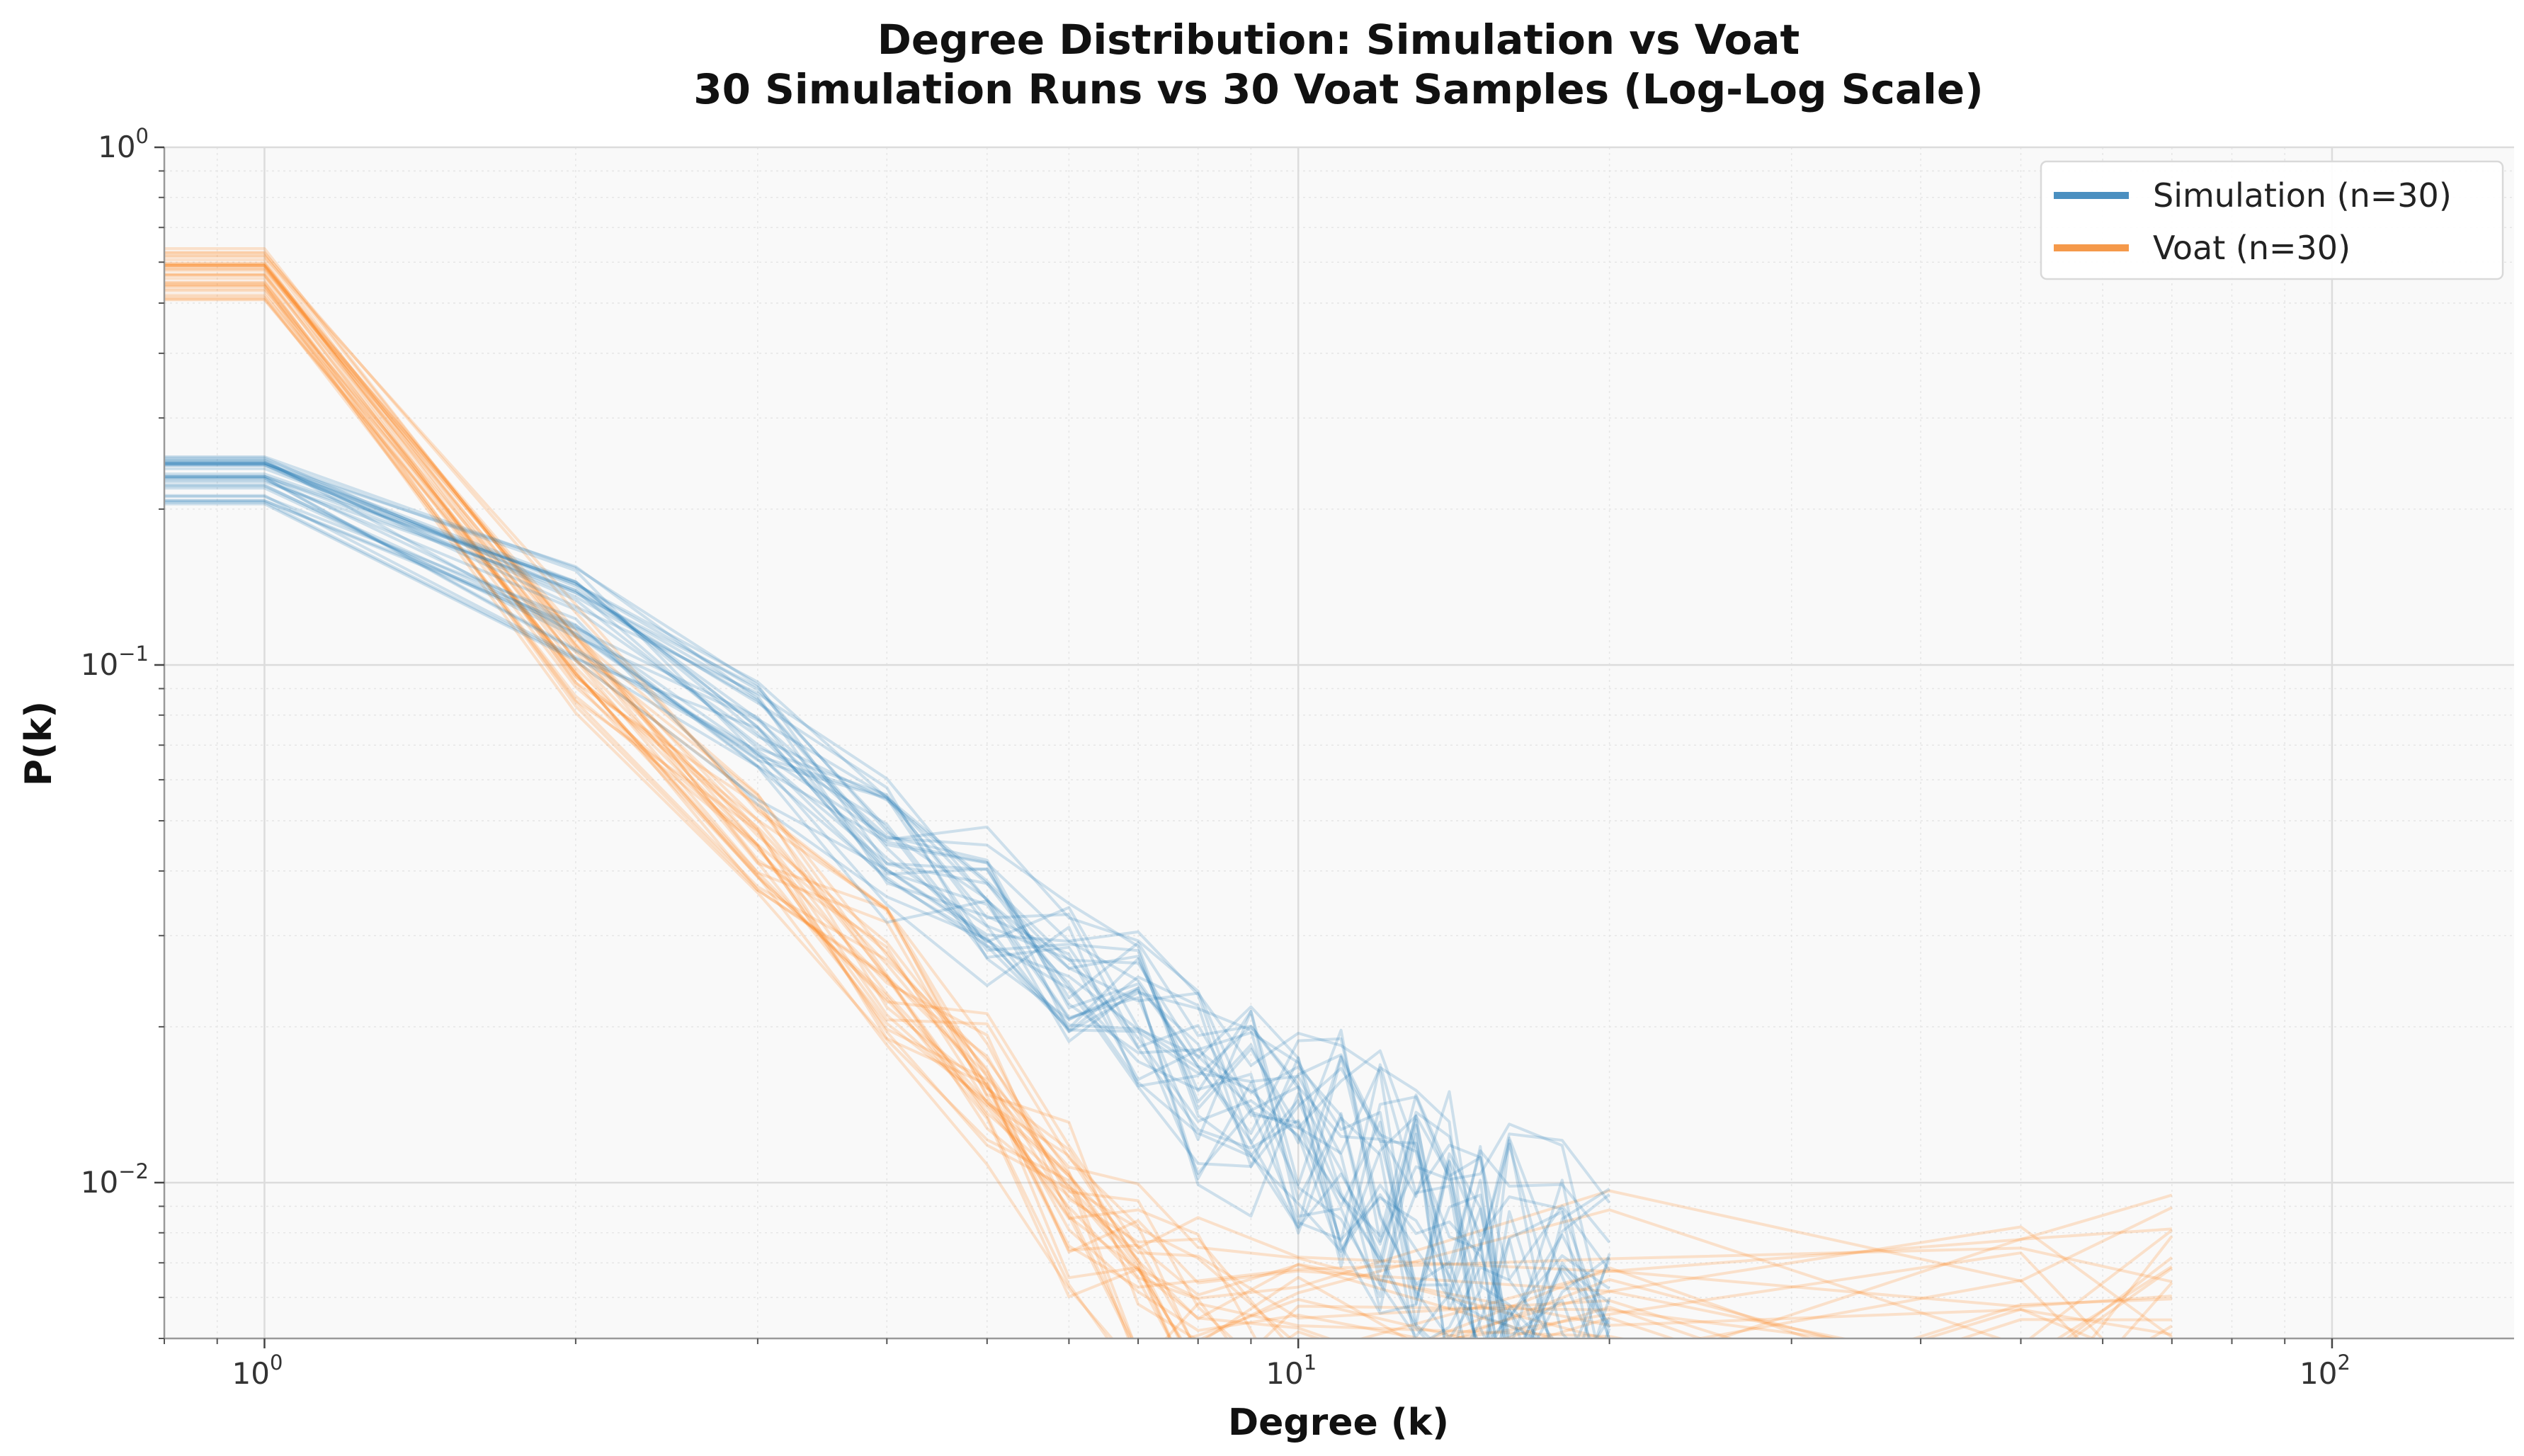  Describe the element at coordinates (2325, 1371) in the screenshot. I see `x-tick-label: 10²` at that location.